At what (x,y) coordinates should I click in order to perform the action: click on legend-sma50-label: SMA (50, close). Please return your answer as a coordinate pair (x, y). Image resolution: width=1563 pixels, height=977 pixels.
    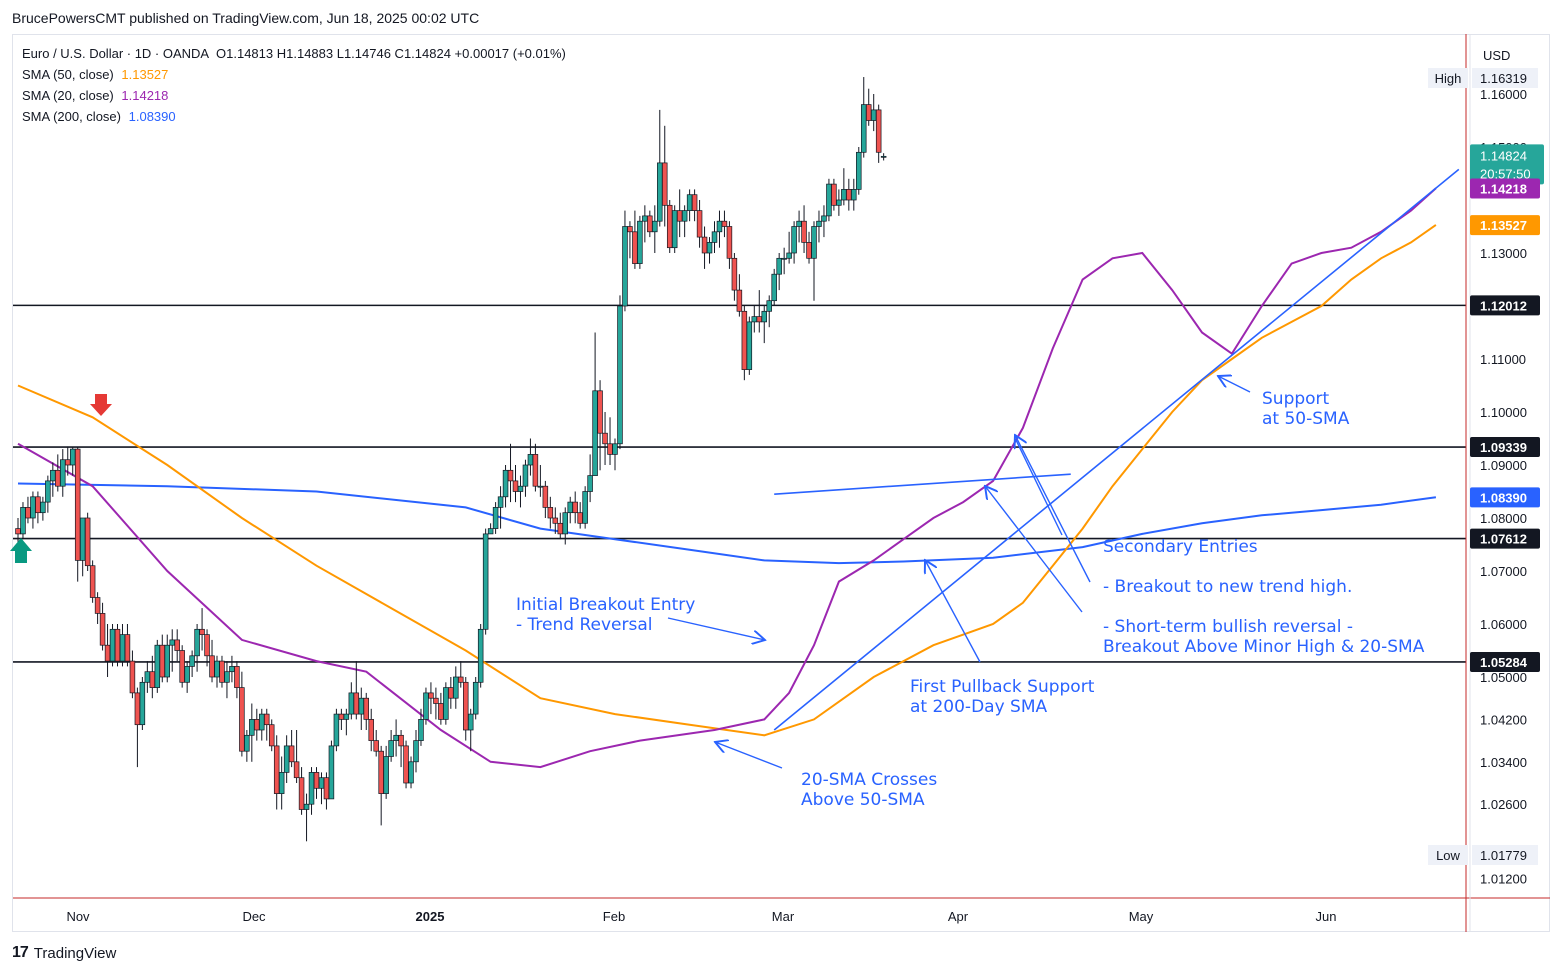
    Looking at the image, I should click on (68, 74).